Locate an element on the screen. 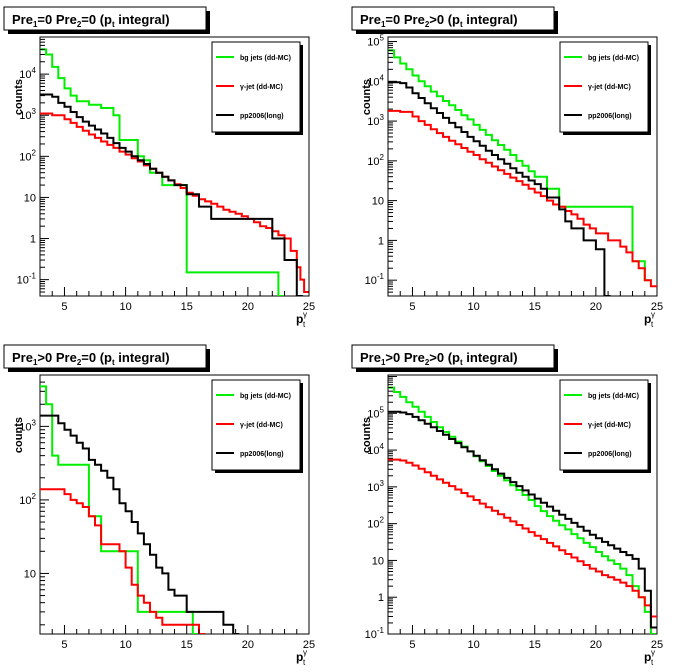 Image resolution: width=696 pixels, height=672 pixels. chart-title: Pre1>0 Pre2>0 (pt integral) is located at coordinates (439, 358).